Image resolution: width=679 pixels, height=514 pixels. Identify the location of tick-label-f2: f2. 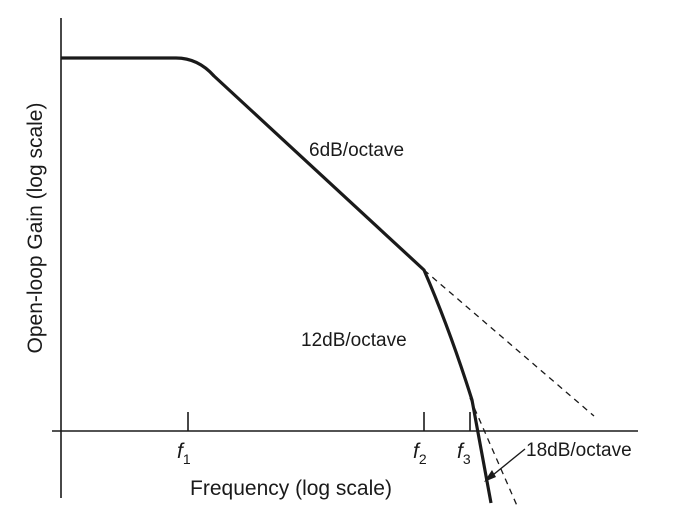
(420, 453).